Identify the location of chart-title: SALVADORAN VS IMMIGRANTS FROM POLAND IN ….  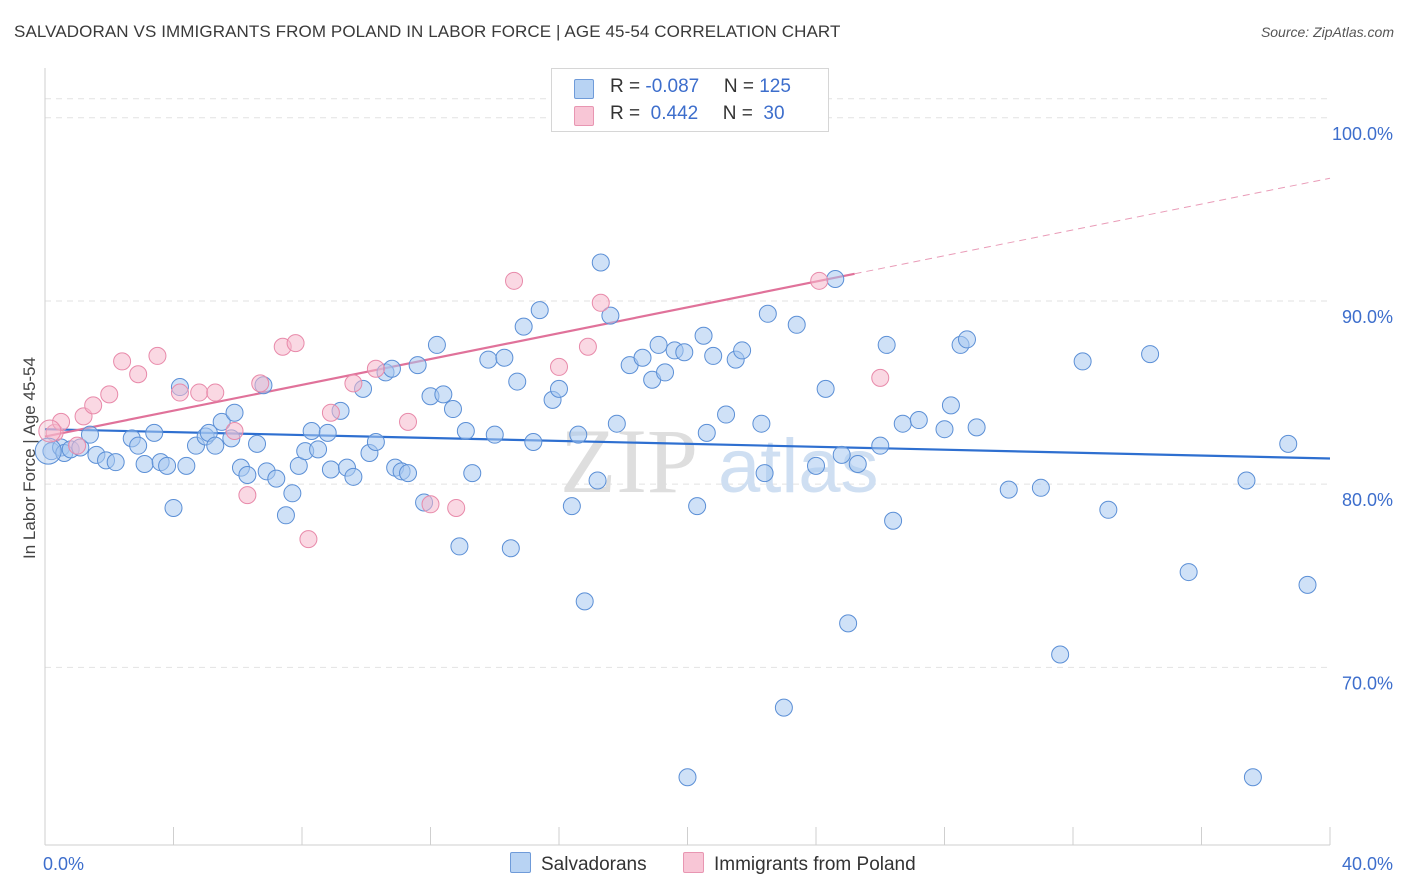
(427, 31).